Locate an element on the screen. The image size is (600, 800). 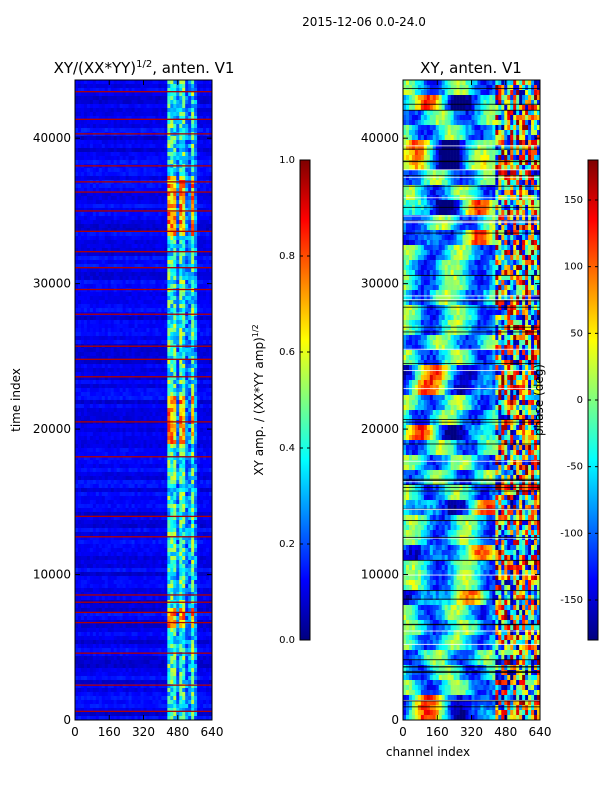
amp-ylabel: time index is located at coordinates (16, 400).